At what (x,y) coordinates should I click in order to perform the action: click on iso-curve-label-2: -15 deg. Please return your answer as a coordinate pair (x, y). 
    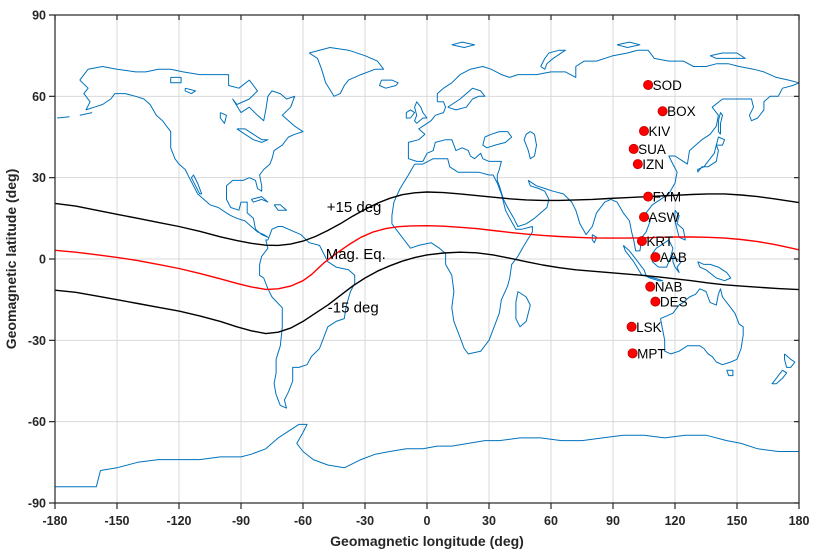
    Looking at the image, I should click on (353, 307).